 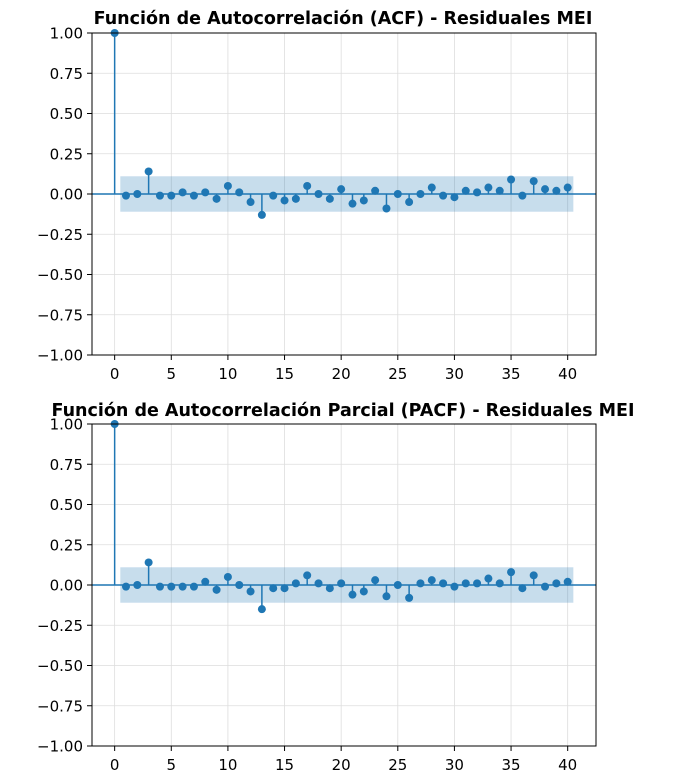 What do you see at coordinates (66, 465) in the screenshot?
I see `pacf-y-tick-label: 0.75` at bounding box center [66, 465].